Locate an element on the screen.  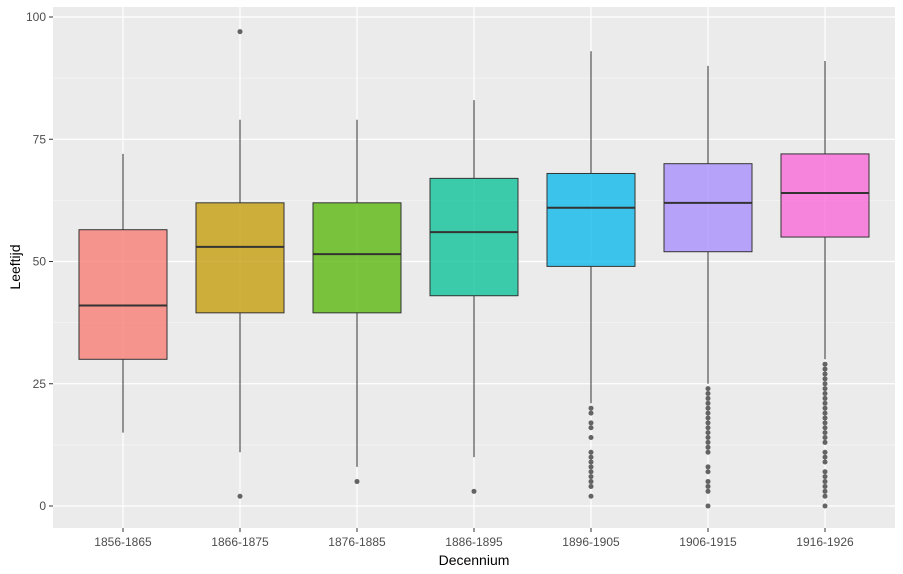
x-tick-label: 1866-1875 is located at coordinates (240, 542).